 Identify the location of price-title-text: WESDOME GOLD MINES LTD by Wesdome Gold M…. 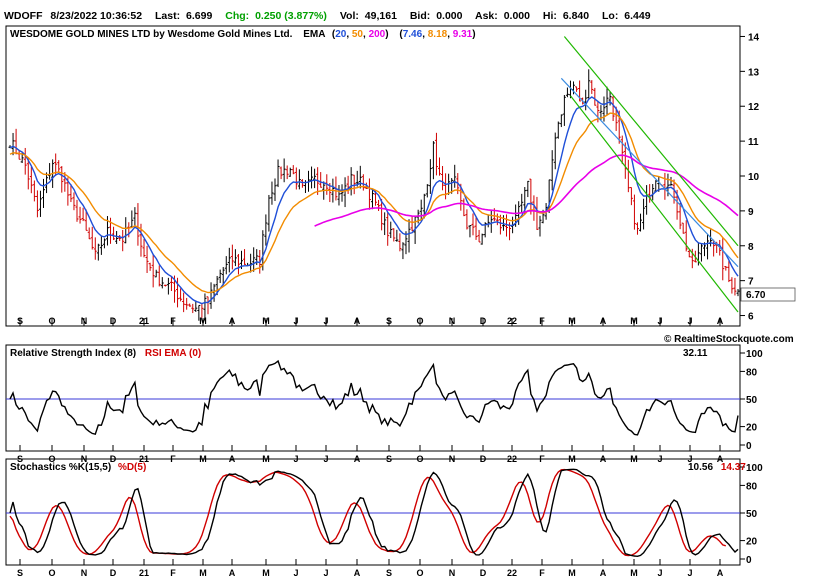
(151, 34).